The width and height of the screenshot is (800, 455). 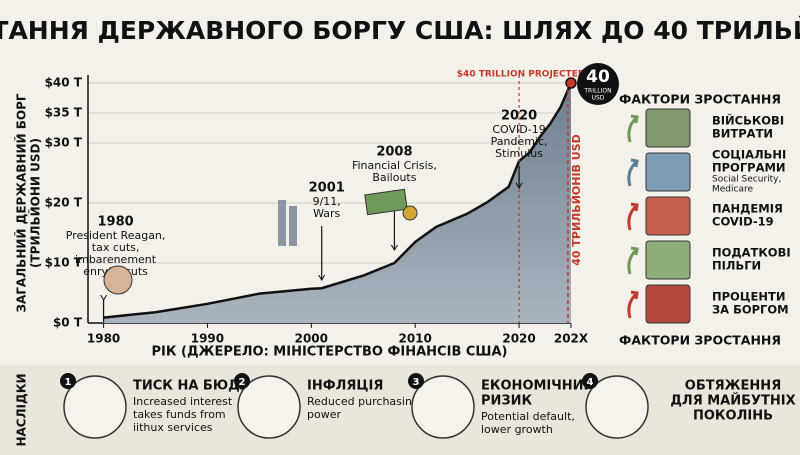 I want to click on reagan-icon, so click(x=118, y=280).